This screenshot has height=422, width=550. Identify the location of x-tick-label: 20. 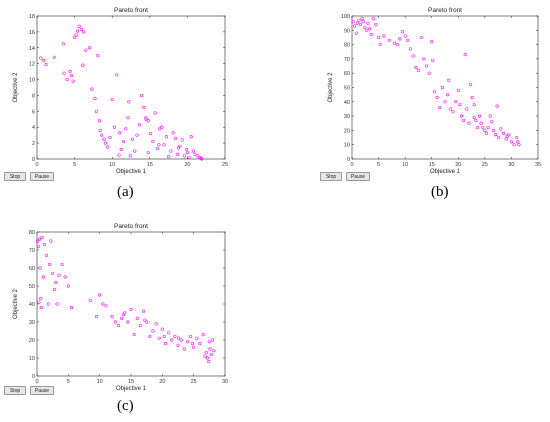
(458, 165).